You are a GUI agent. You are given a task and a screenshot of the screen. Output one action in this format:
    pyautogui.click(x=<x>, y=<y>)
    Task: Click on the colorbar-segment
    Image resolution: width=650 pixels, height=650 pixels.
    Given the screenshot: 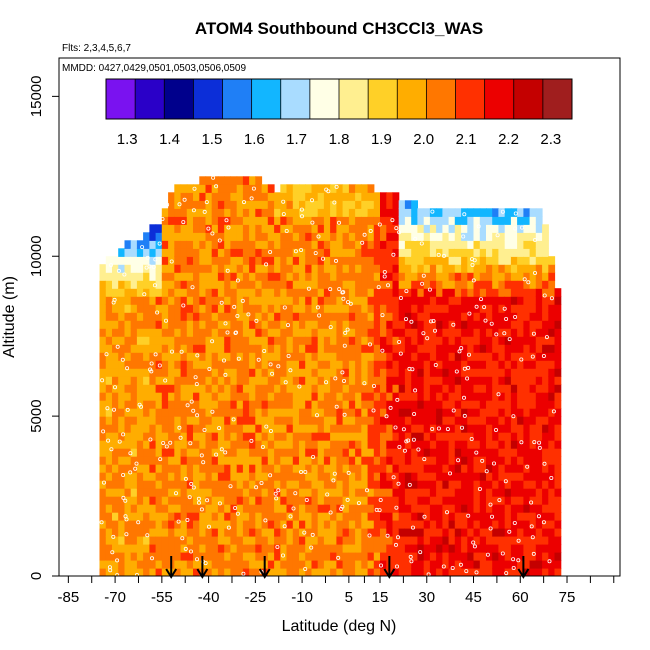 What is the action you would take?
    pyautogui.click(x=208, y=99)
    